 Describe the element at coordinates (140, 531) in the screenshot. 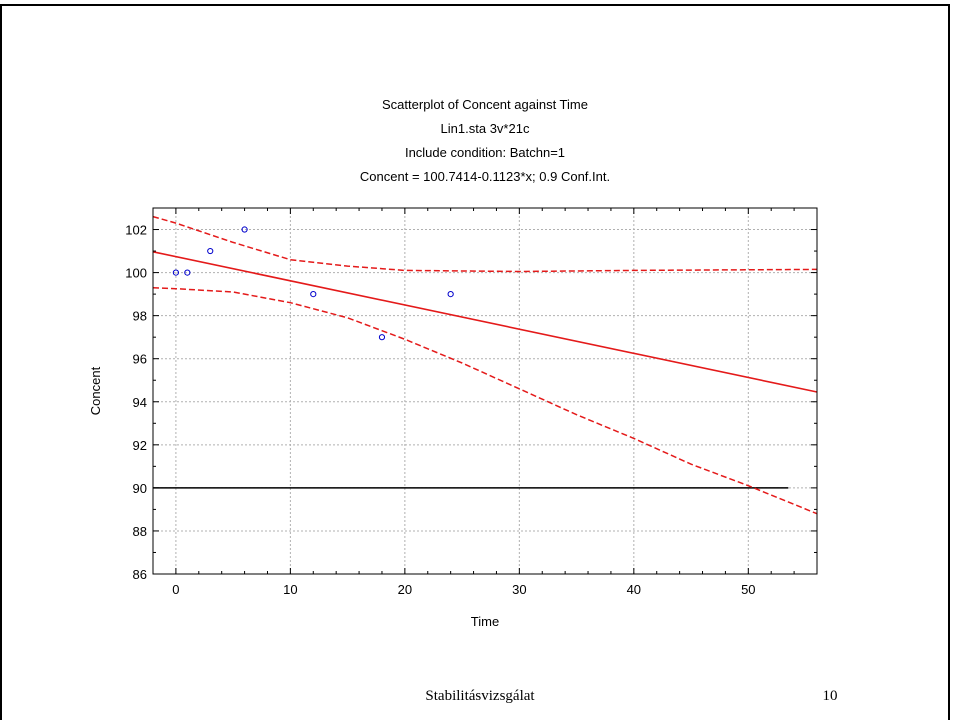

I see `y-tick-label: 88` at that location.